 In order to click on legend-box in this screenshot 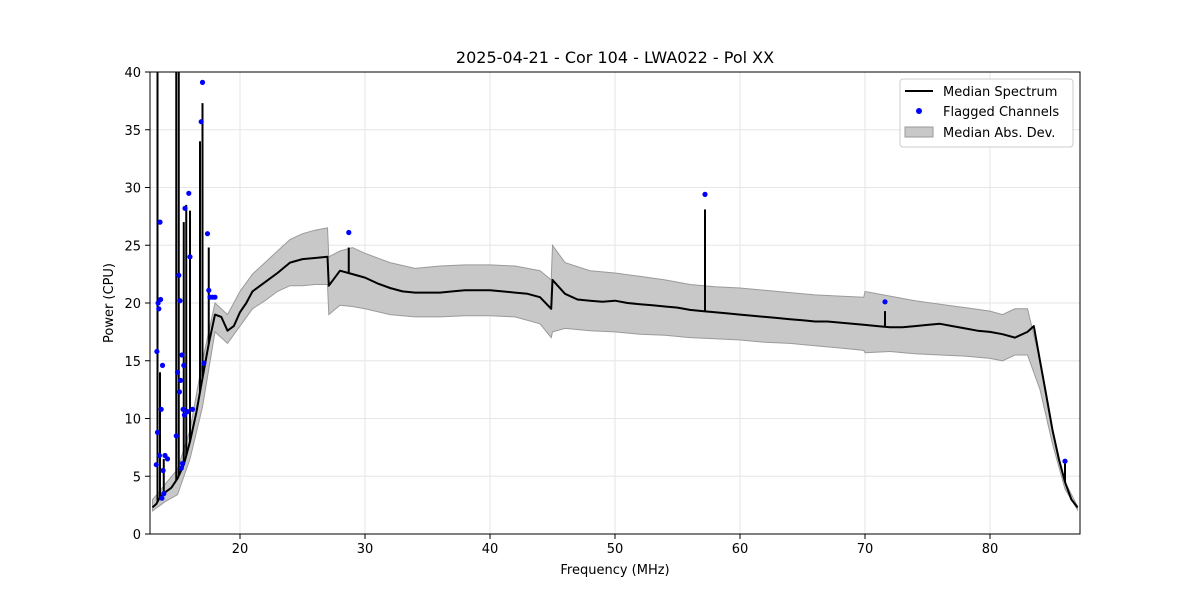, I will do `click(986, 113)`.